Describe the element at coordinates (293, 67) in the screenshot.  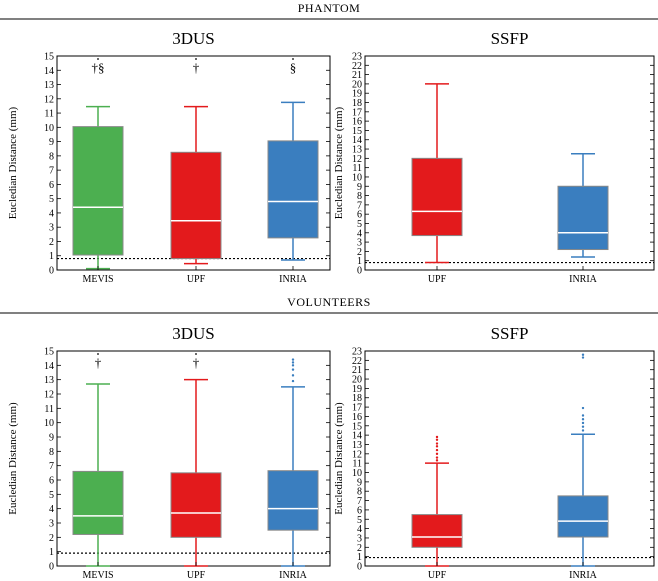
I see `significance-marker: §` at that location.